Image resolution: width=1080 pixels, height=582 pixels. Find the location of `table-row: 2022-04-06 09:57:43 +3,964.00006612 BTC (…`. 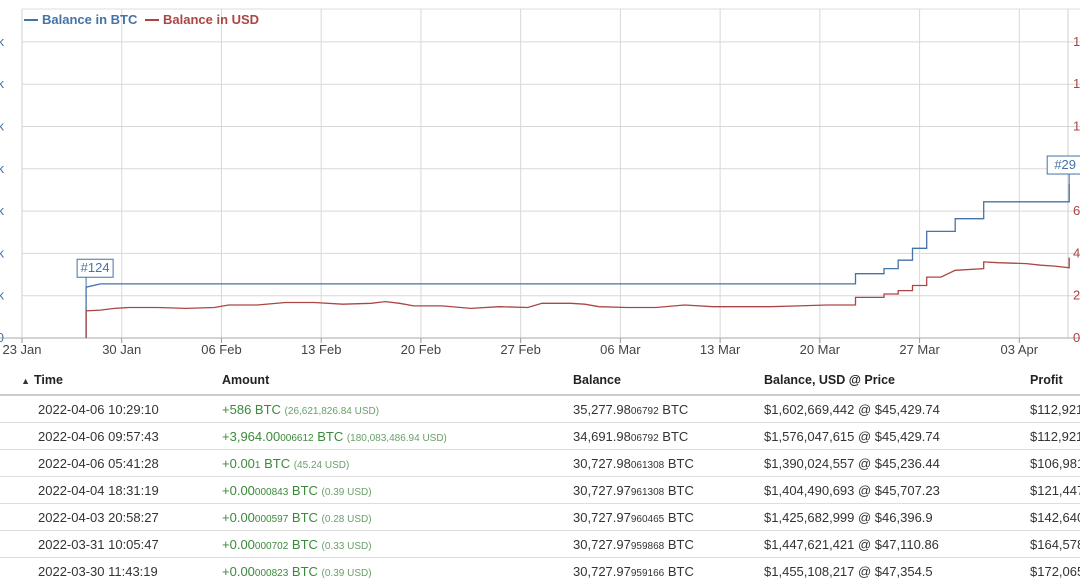

table-row: 2022-04-06 09:57:43 +3,964.00006612 BTC (… is located at coordinates (540, 436).